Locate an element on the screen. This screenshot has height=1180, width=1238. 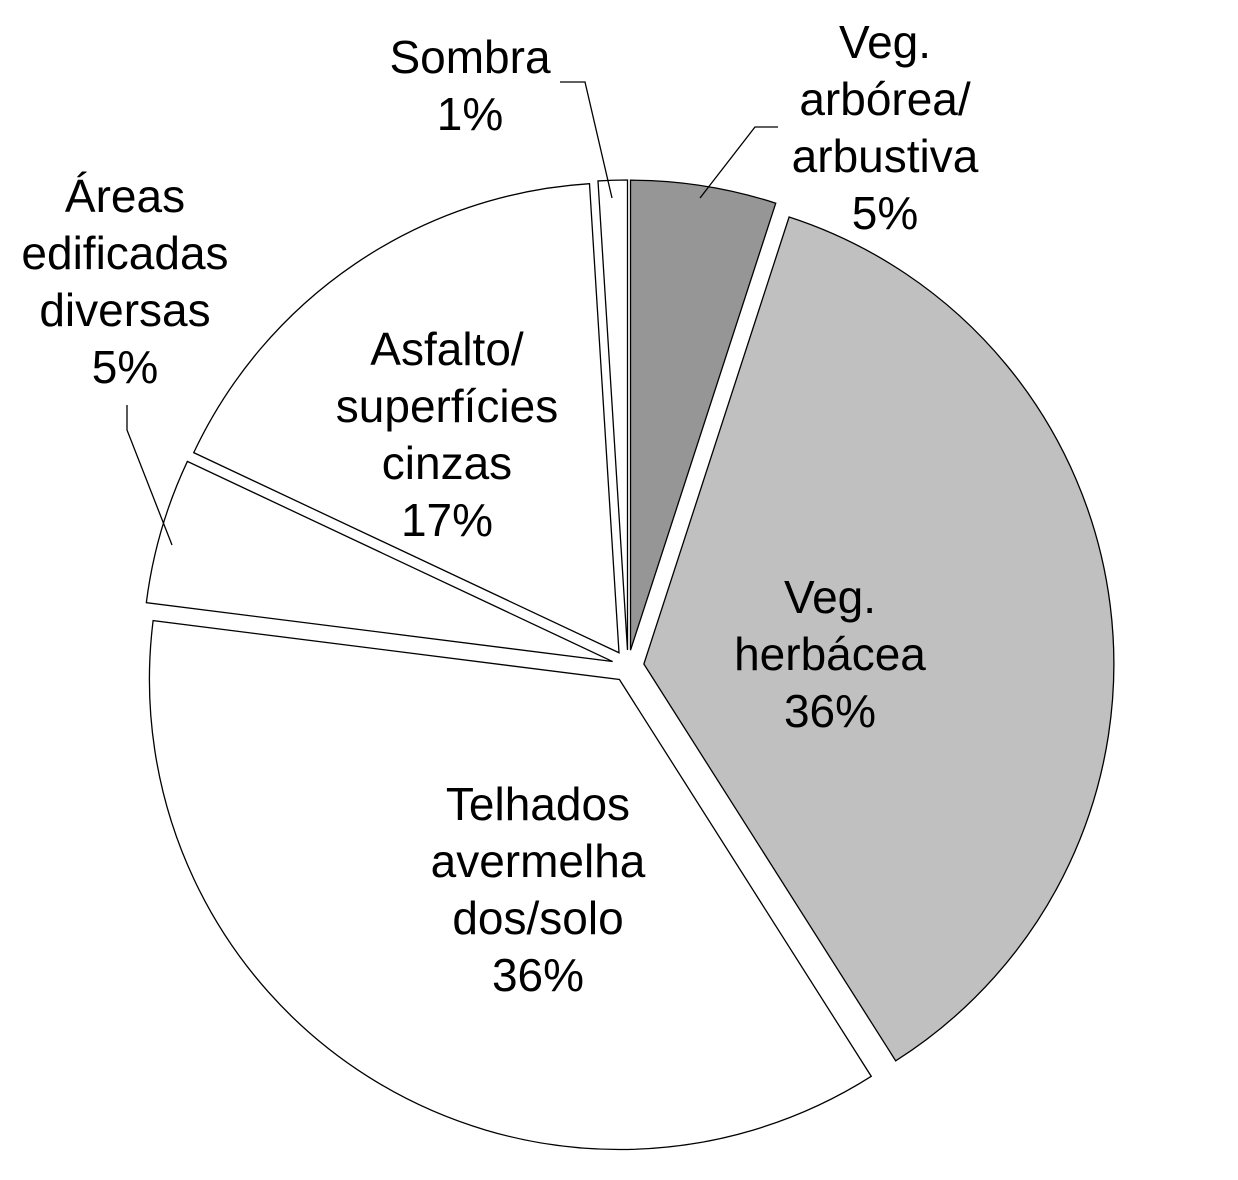
slice-label-line: edificadas is located at coordinates (124, 253).